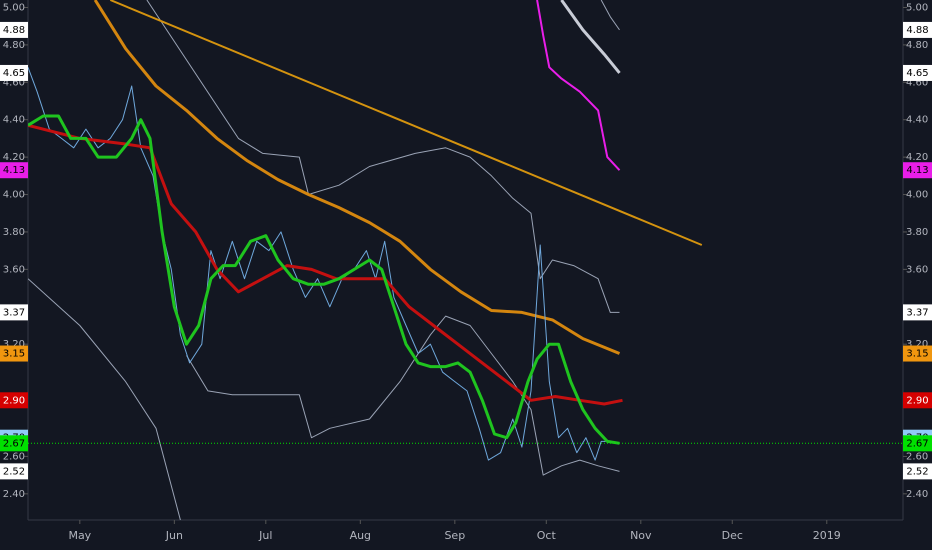 The image size is (932, 550). What do you see at coordinates (547, 535) in the screenshot?
I see `x-tick-label: Oct` at bounding box center [547, 535].